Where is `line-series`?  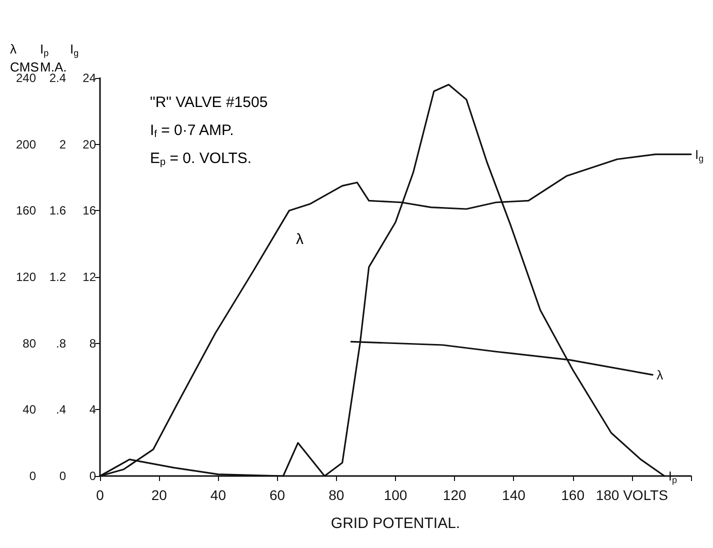
line-series is located at coordinates (502, 358).